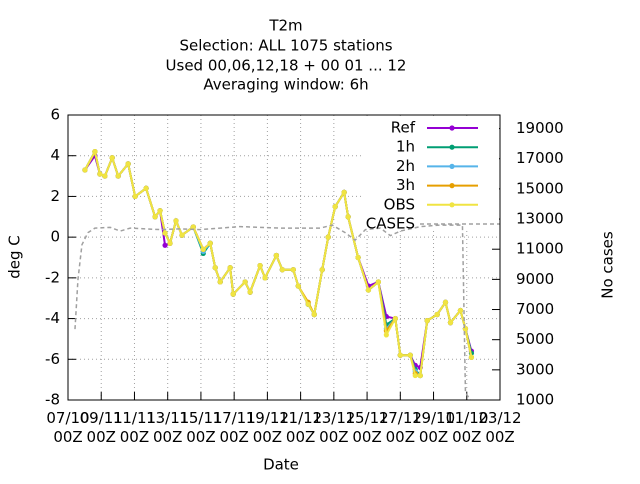 Image resolution: width=640 pixels, height=484 pixels. I want to click on x-tick-label-line: 09/11, so click(101, 418).